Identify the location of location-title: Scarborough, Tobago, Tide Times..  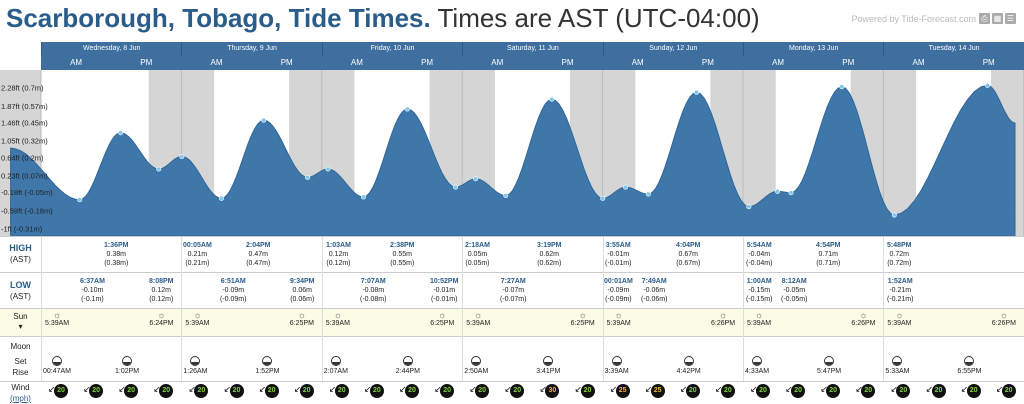
(218, 18).